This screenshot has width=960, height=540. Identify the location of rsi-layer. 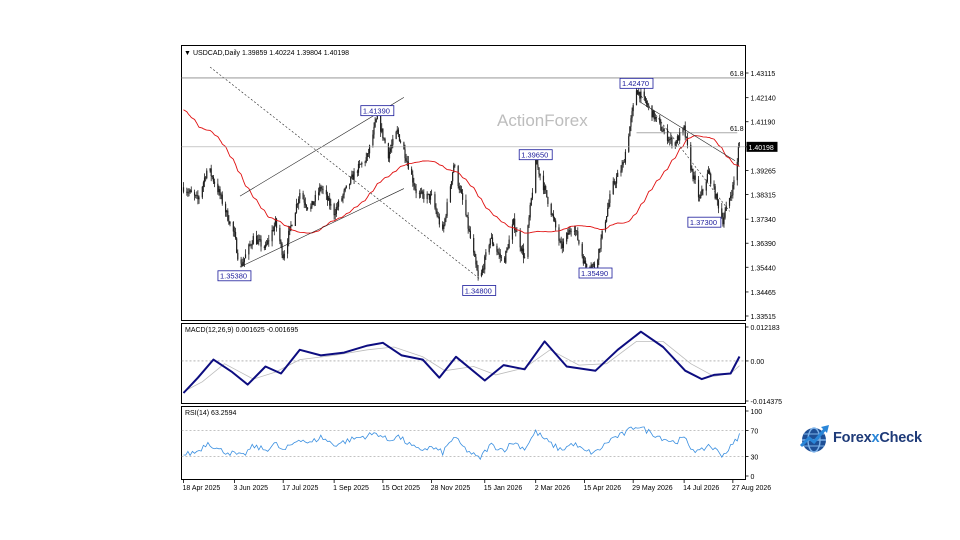
(463, 443).